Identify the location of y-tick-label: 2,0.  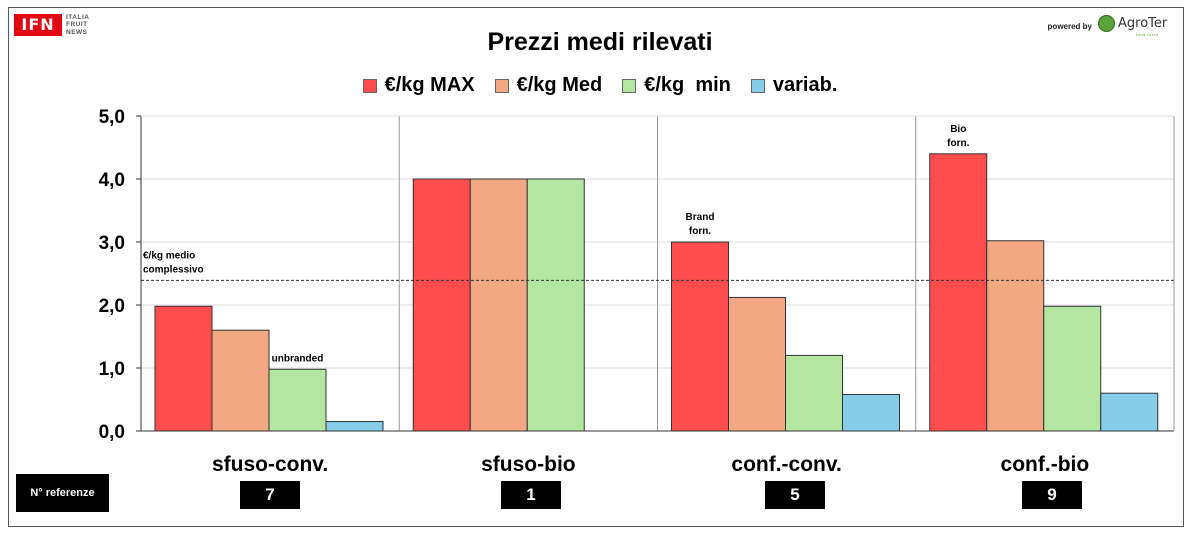
(112, 306).